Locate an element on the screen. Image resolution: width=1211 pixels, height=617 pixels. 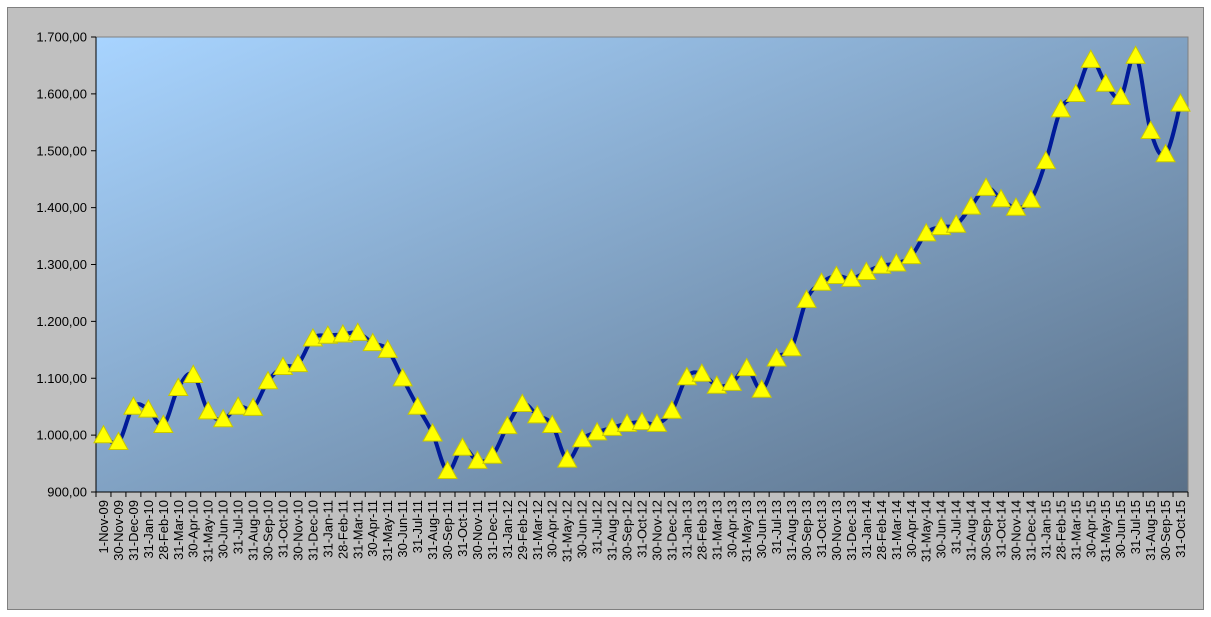
x-tick-label: 31-Jul-12 is located at coordinates (597, 527).